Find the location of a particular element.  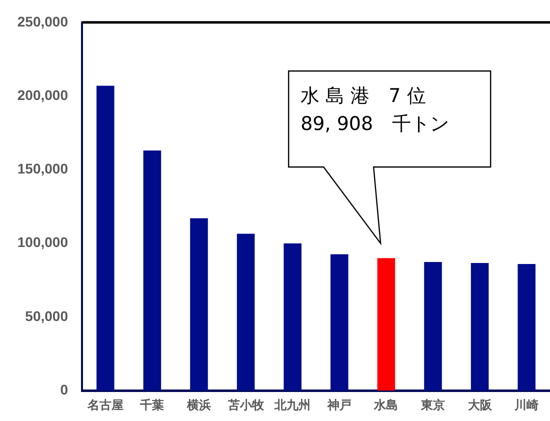

x-tick-label: 水島 is located at coordinates (385, 405).